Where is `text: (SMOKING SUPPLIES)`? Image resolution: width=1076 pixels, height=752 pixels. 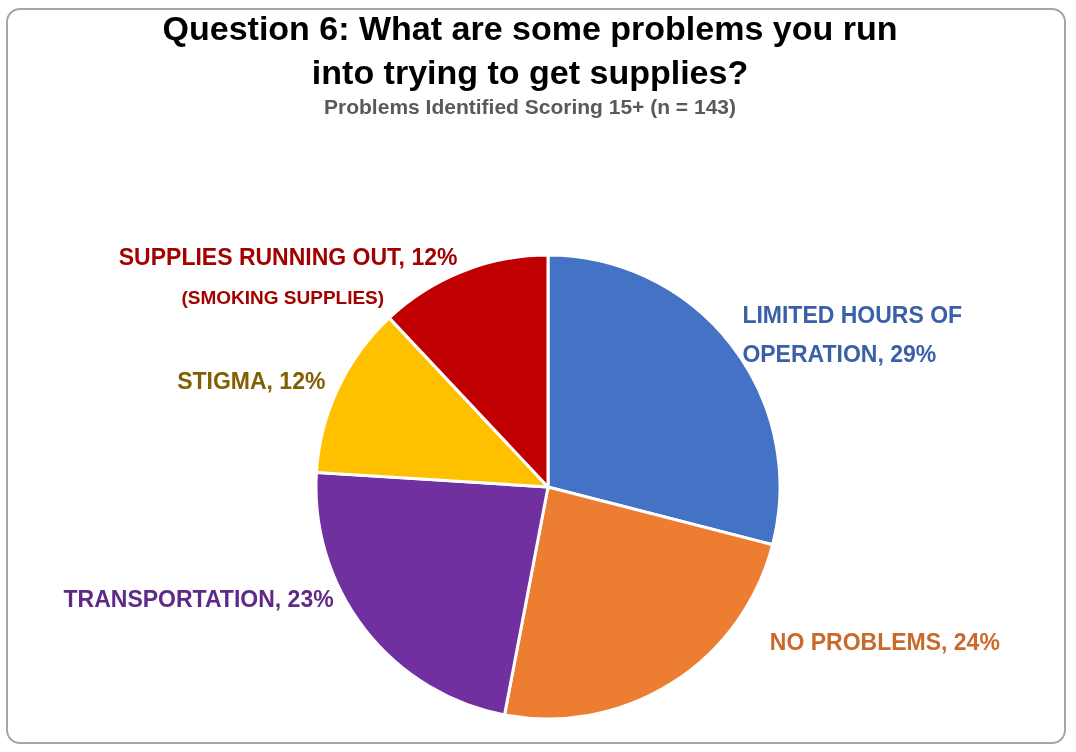
text: (SMOKING SUPPLIES) is located at coordinates (283, 298).